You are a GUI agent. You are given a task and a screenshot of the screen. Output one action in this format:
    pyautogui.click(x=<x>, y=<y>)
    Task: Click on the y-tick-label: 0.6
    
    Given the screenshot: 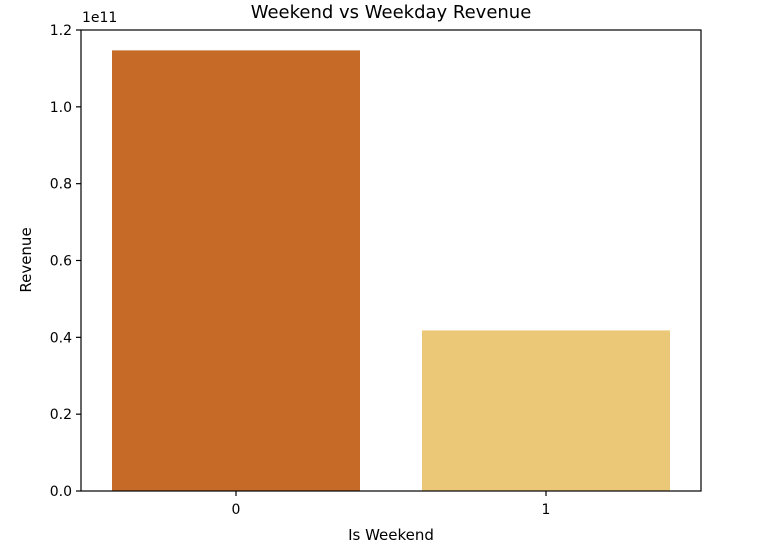 What is the action you would take?
    pyautogui.click(x=61, y=262)
    